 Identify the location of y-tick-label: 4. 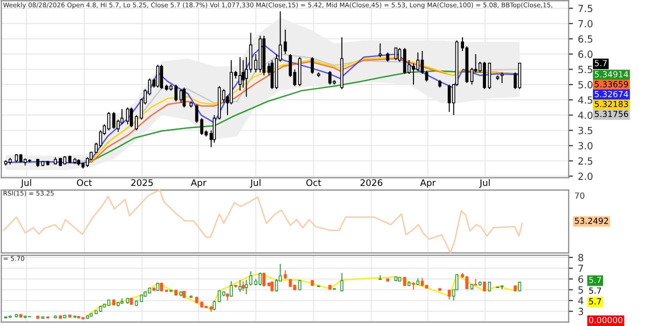
(581, 300).